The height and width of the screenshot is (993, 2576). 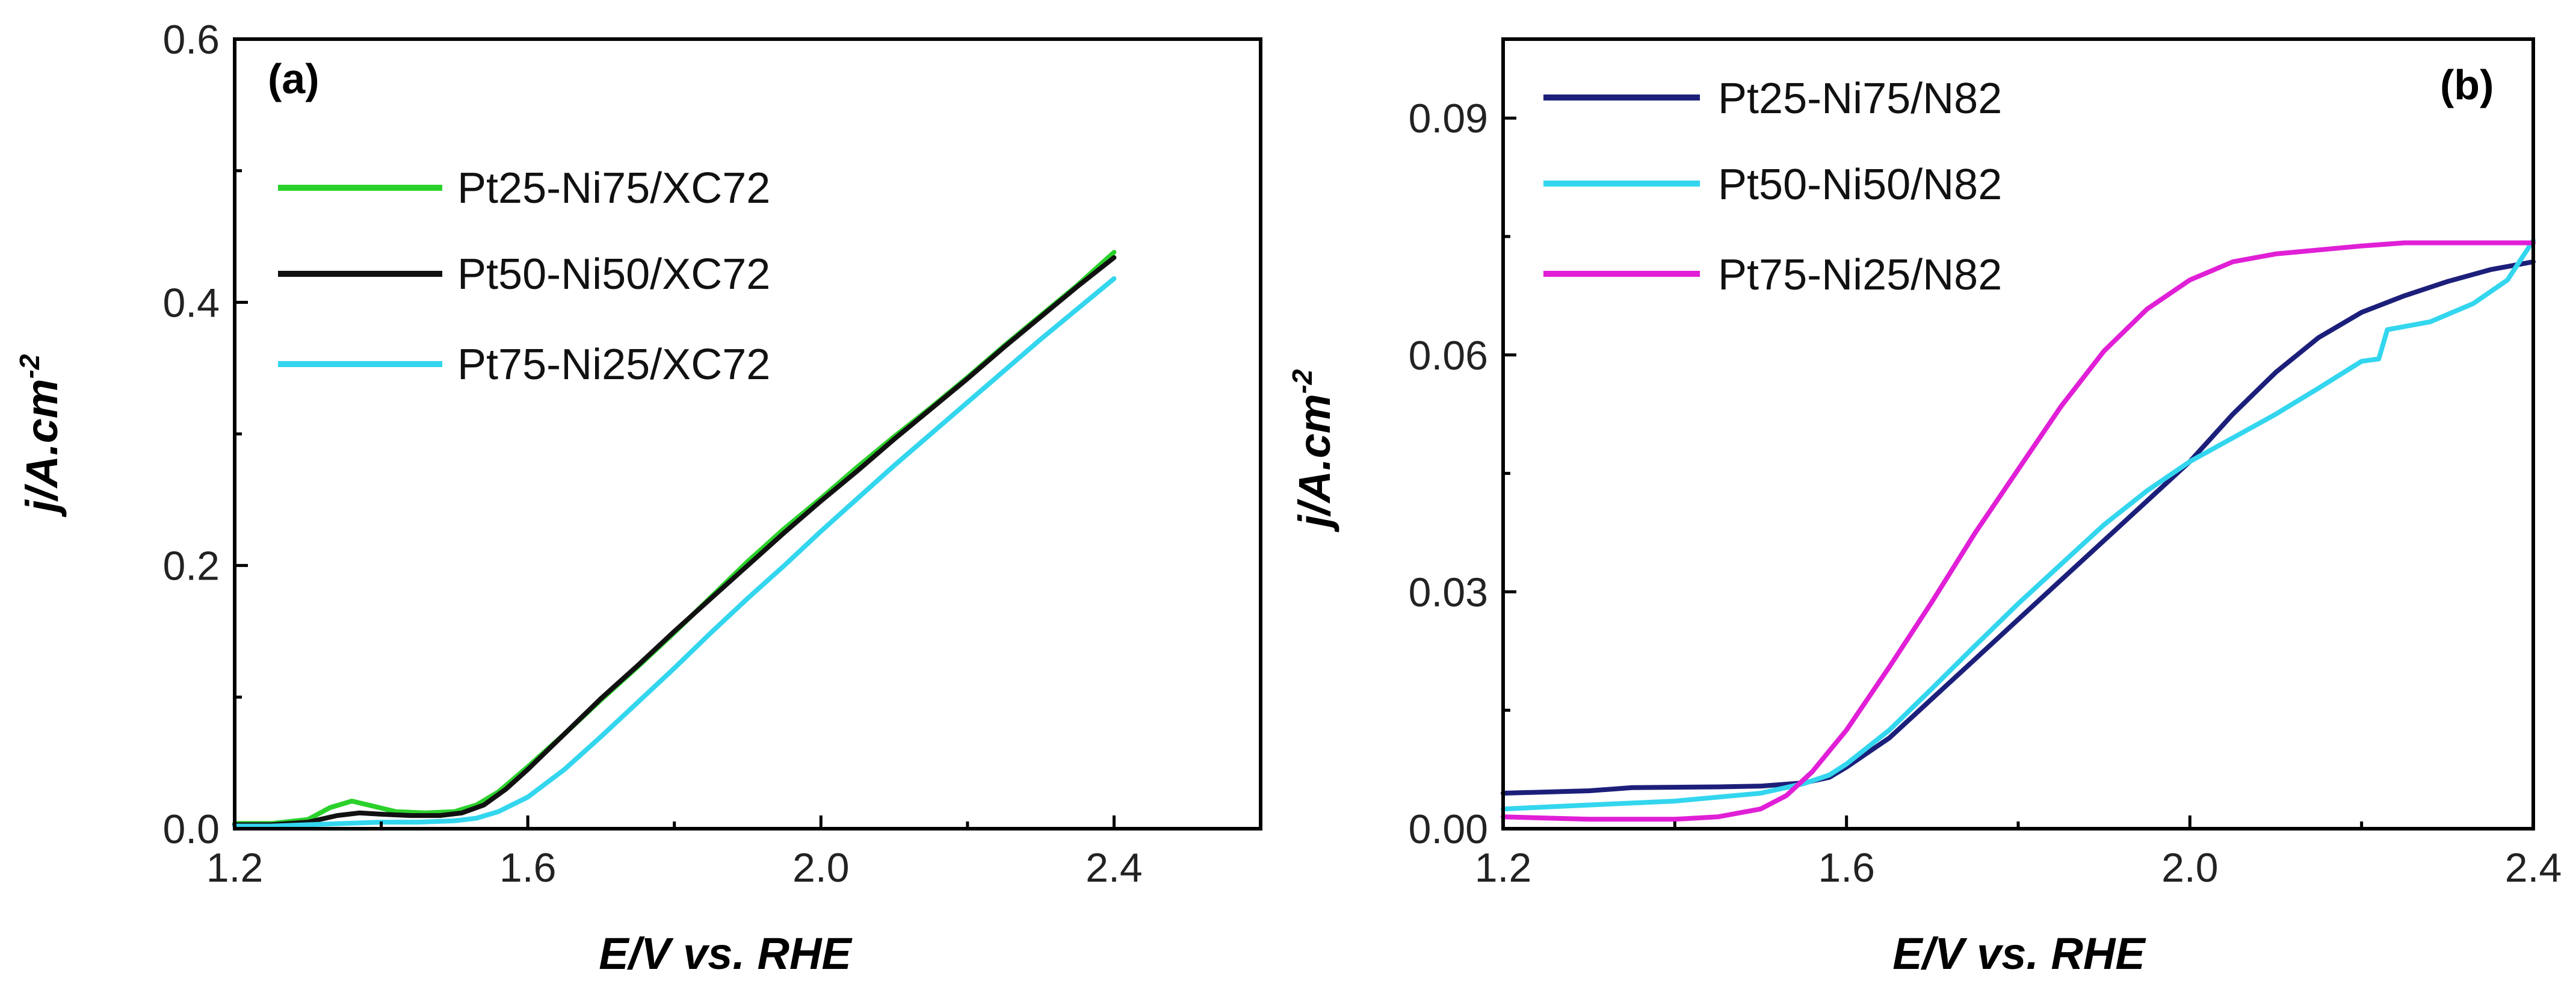 What do you see at coordinates (1860, 99) in the screenshot?
I see `chart-b-legend-label-0: Pt25-Ni75/N82` at bounding box center [1860, 99].